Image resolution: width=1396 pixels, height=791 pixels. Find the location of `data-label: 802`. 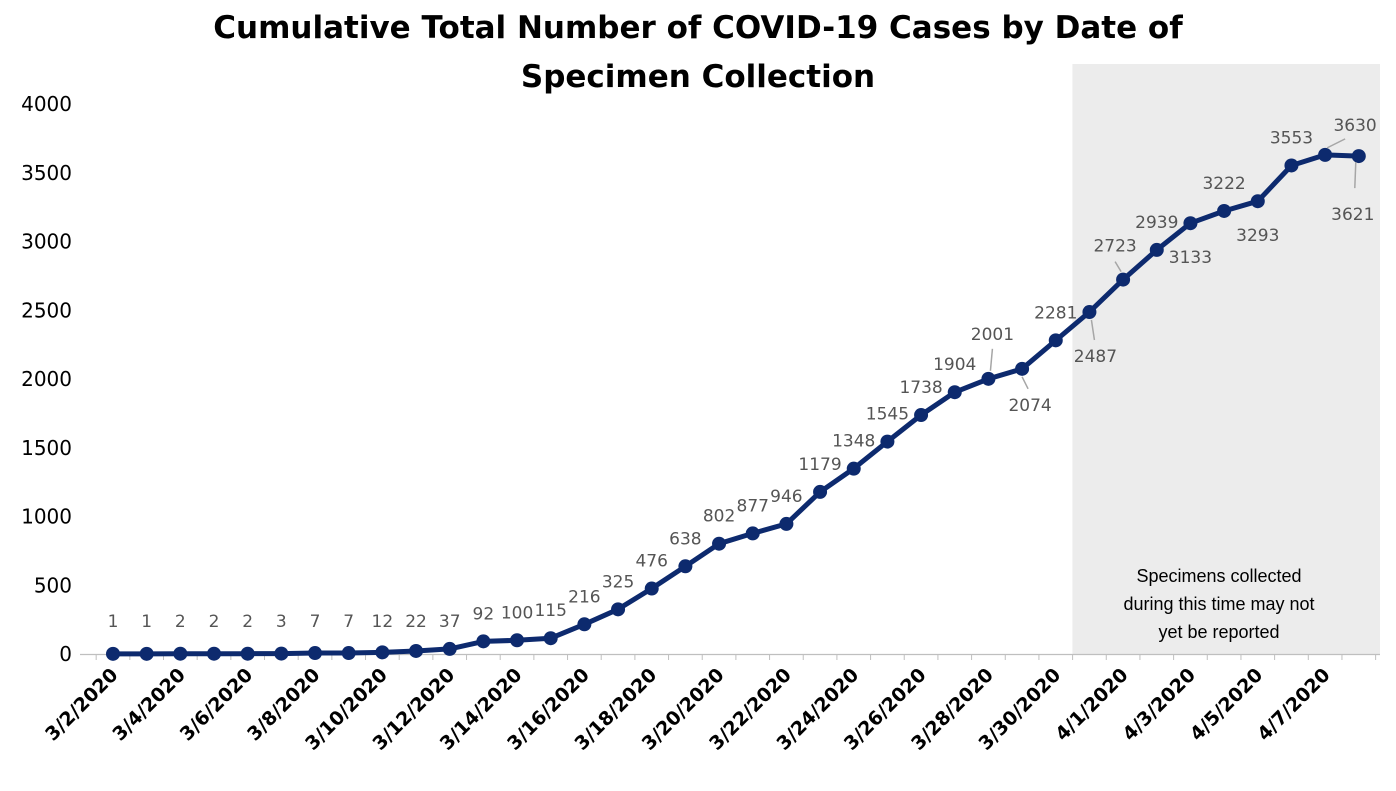

data-label: 802 is located at coordinates (719, 517).